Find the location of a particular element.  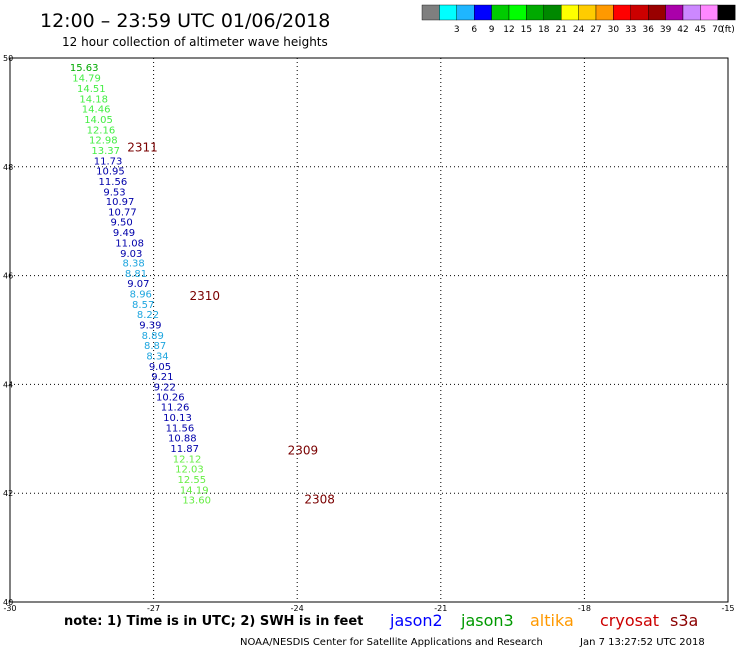

legend-label: 39 is located at coordinates (666, 30).